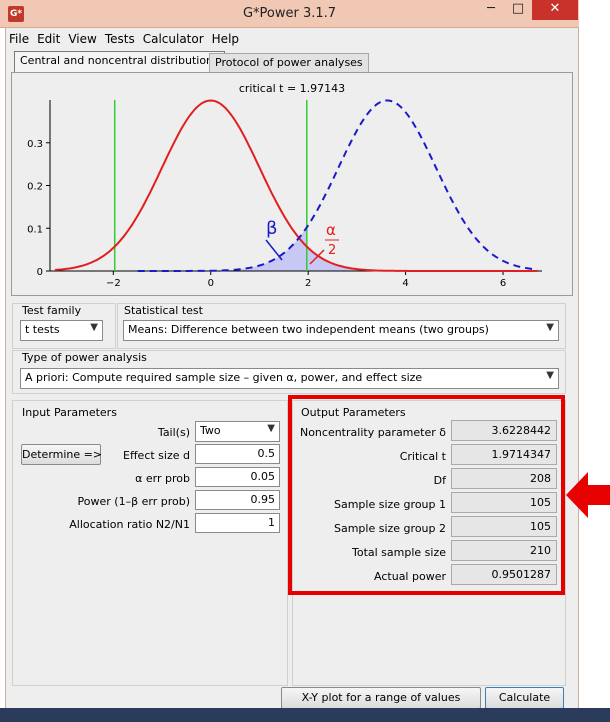  Describe the element at coordinates (503, 283) in the screenshot. I see `x-tick-label: 6` at that location.